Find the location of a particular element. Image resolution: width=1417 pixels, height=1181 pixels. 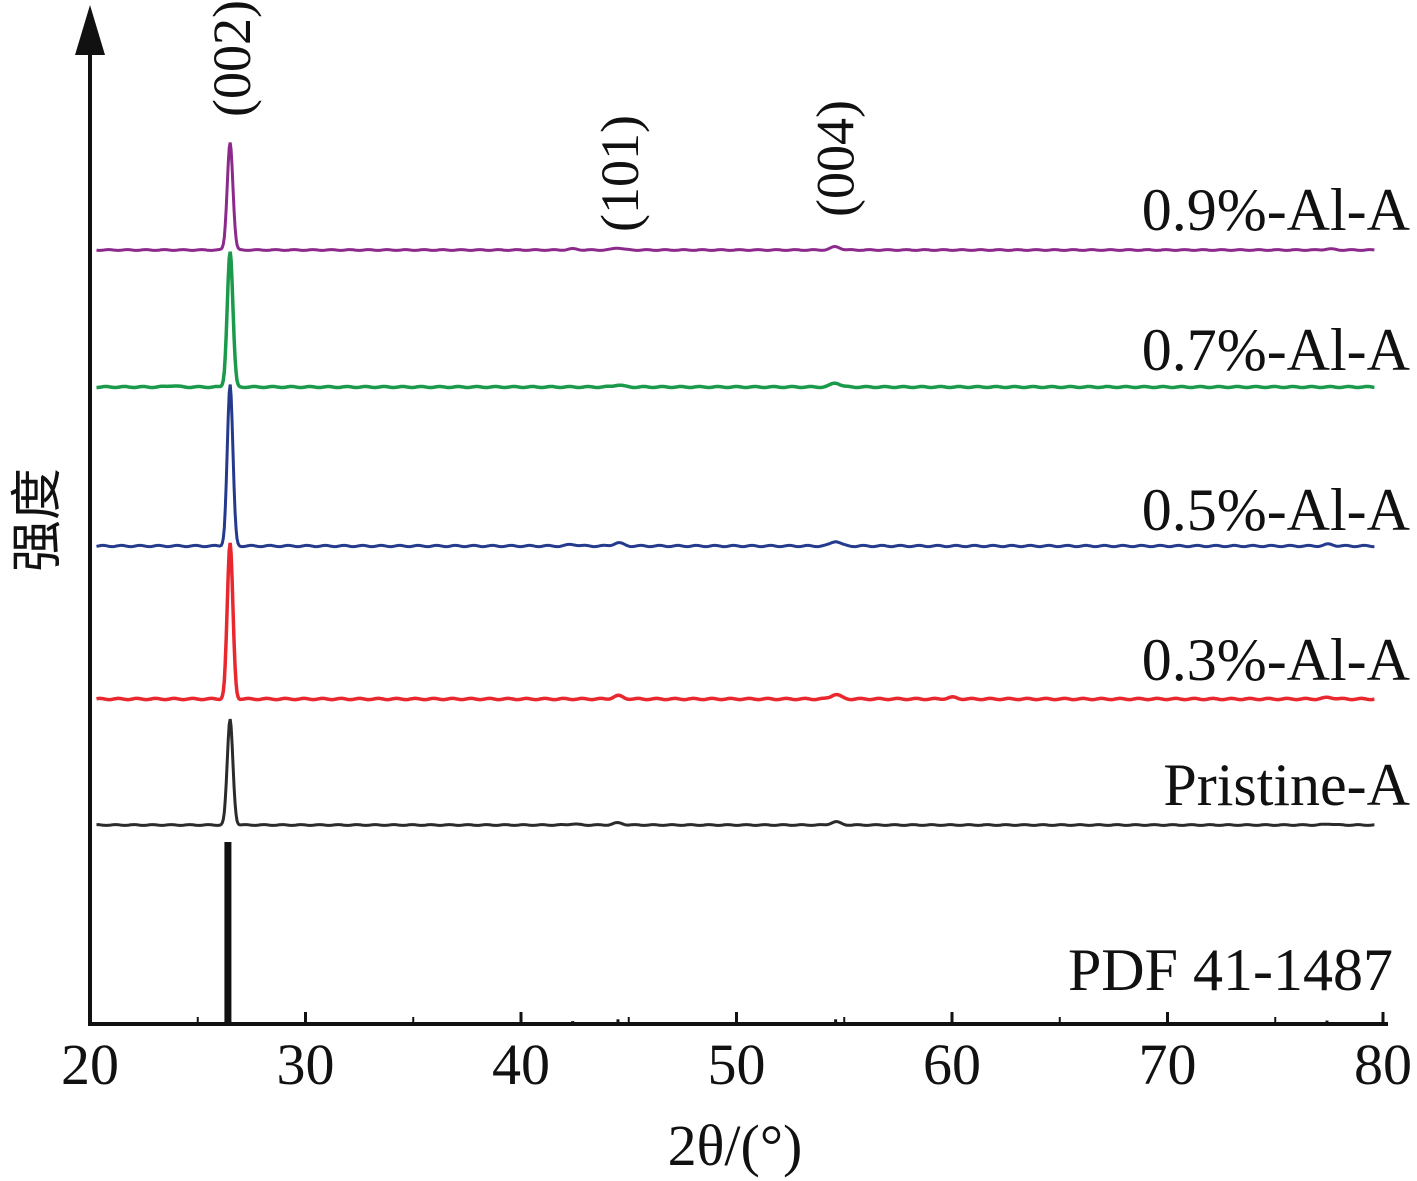

series-label-3: 0.3%-Al-A is located at coordinates (1276, 660).